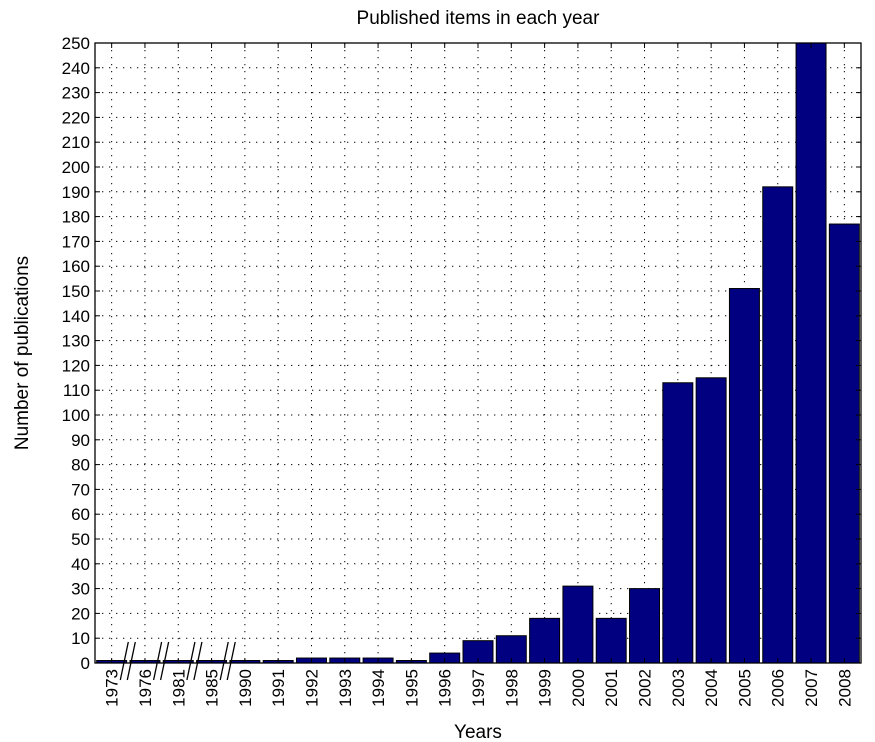 This screenshot has height=742, width=875. What do you see at coordinates (278, 688) in the screenshot?
I see `x-tick-label: 1991` at bounding box center [278, 688].